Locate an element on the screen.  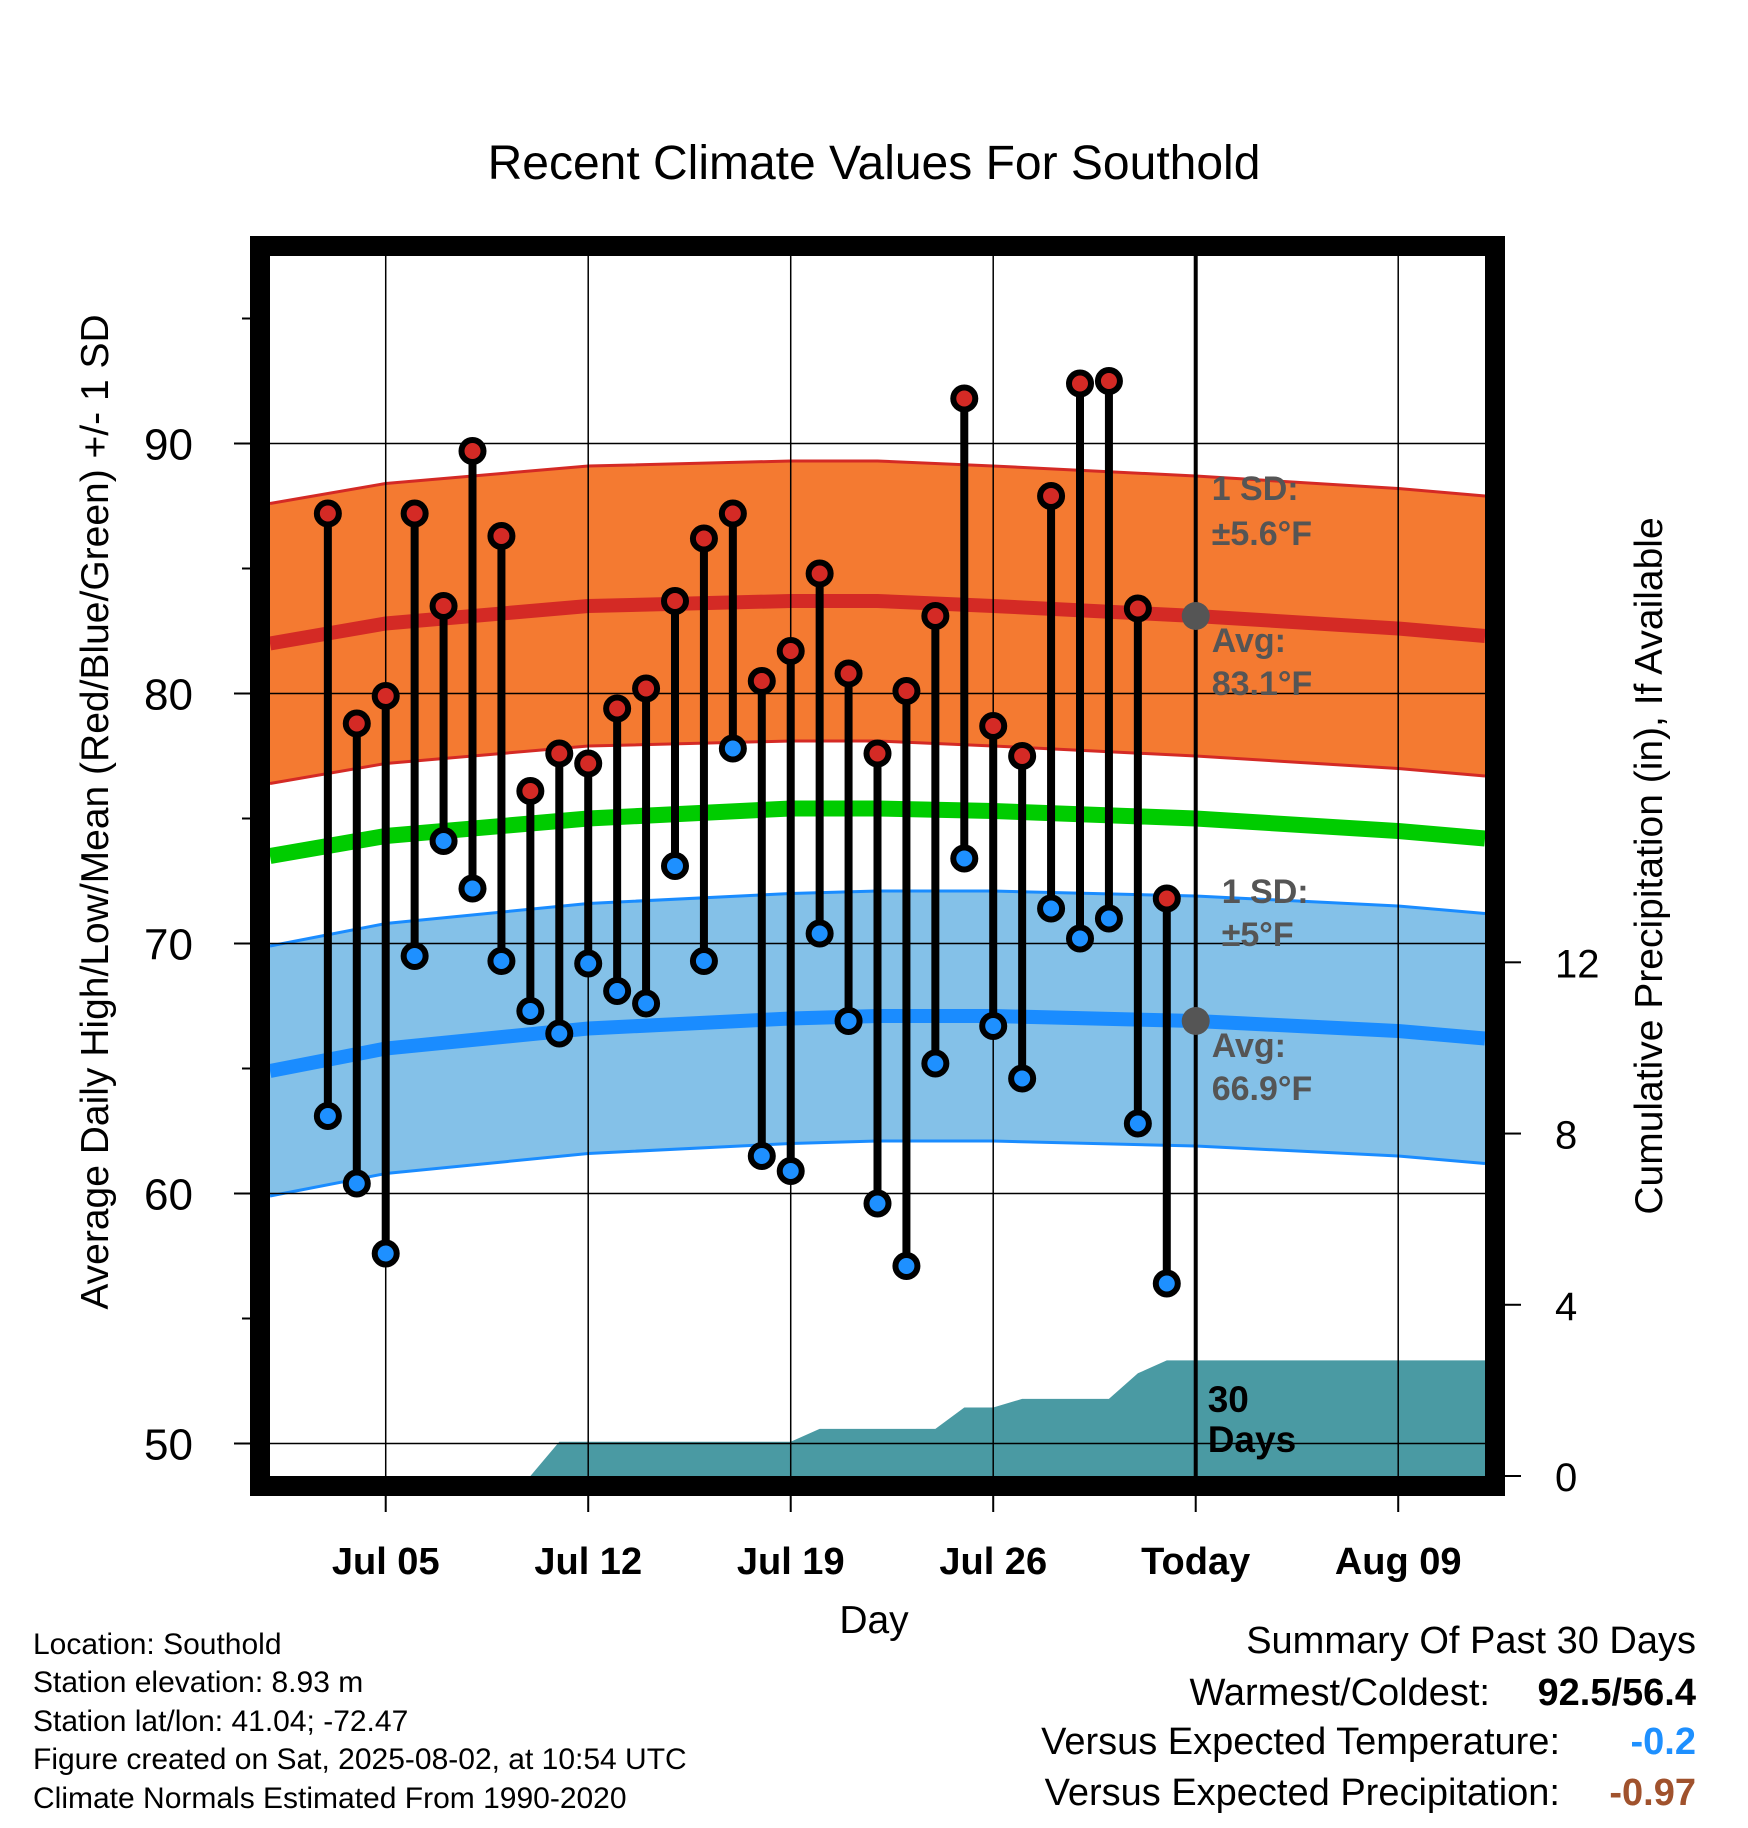
x-tick-label: Jul 05 is located at coordinates (386, 1562).